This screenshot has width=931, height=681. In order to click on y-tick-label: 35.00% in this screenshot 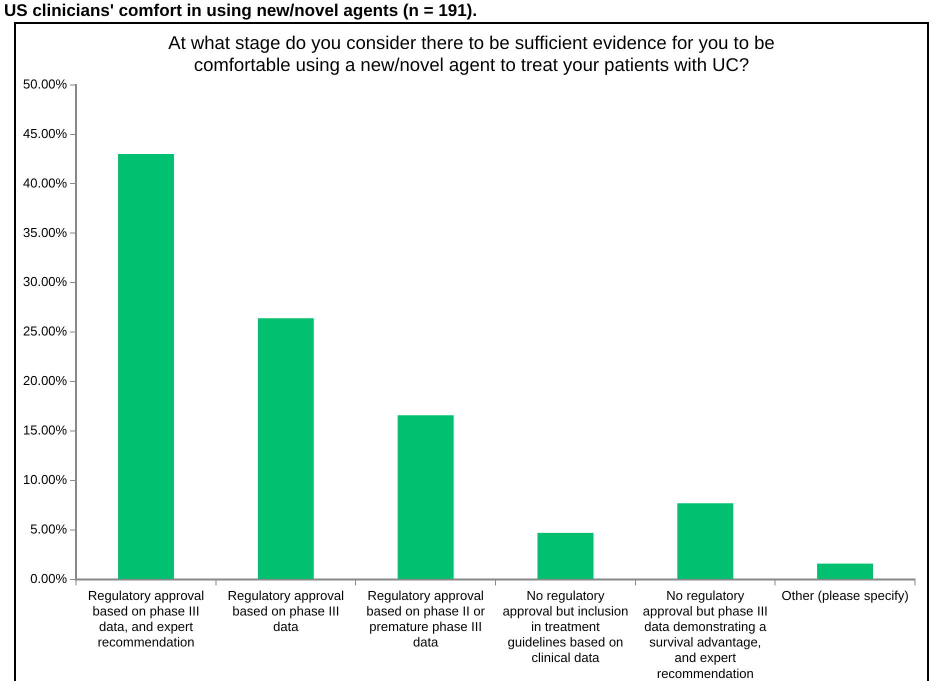, I will do `click(45, 232)`.